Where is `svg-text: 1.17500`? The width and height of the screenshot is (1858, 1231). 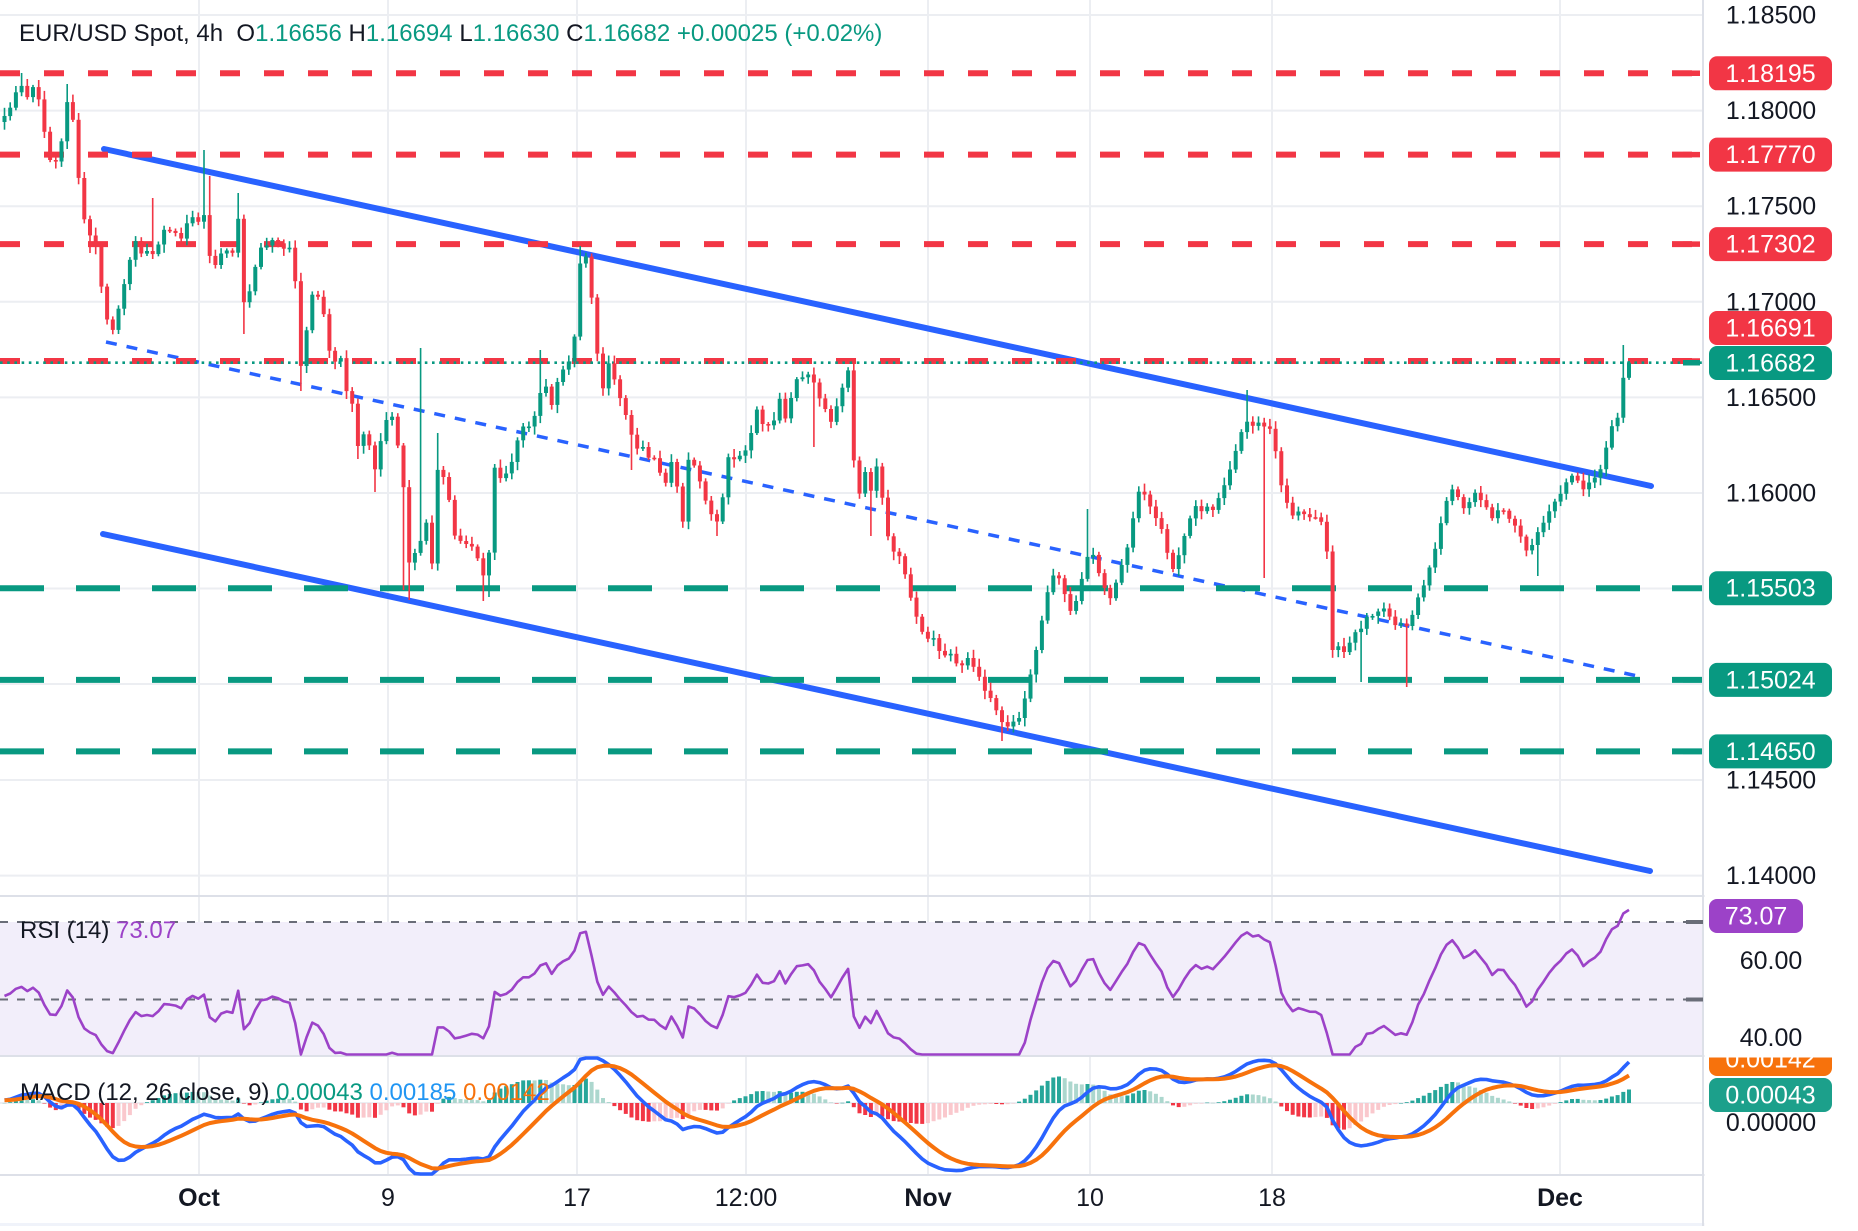
svg-text: 1.17500 is located at coordinates (1771, 207).